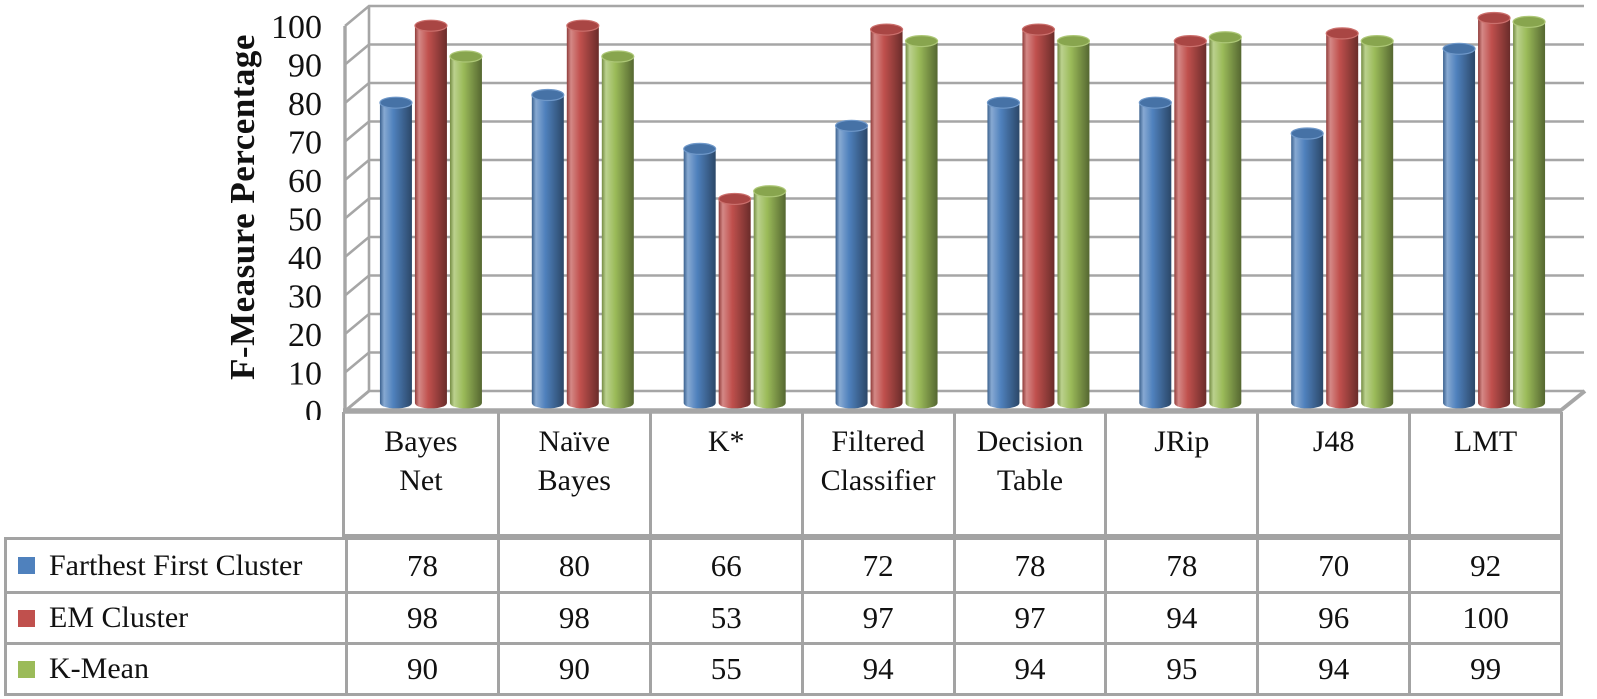 Image resolution: width=1597 pixels, height=699 pixels. What do you see at coordinates (242, 207) in the screenshot?
I see `y-axis-title: F-Measure Percentage` at bounding box center [242, 207].